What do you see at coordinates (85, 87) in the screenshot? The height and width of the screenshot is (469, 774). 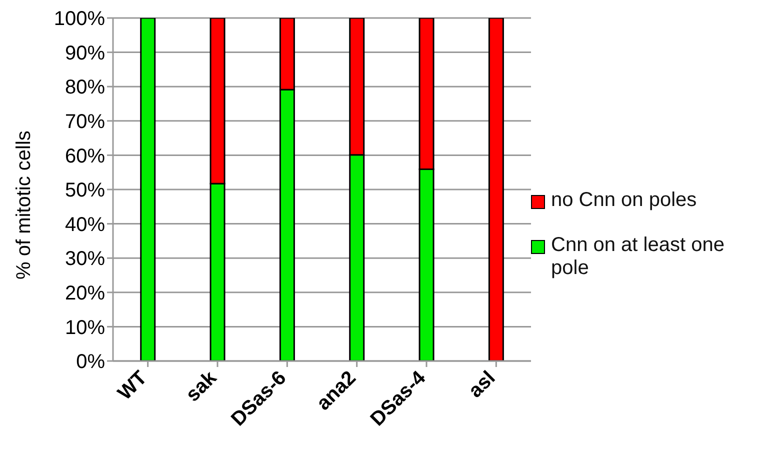 I see `y-tick-label: 80%` at bounding box center [85, 87].